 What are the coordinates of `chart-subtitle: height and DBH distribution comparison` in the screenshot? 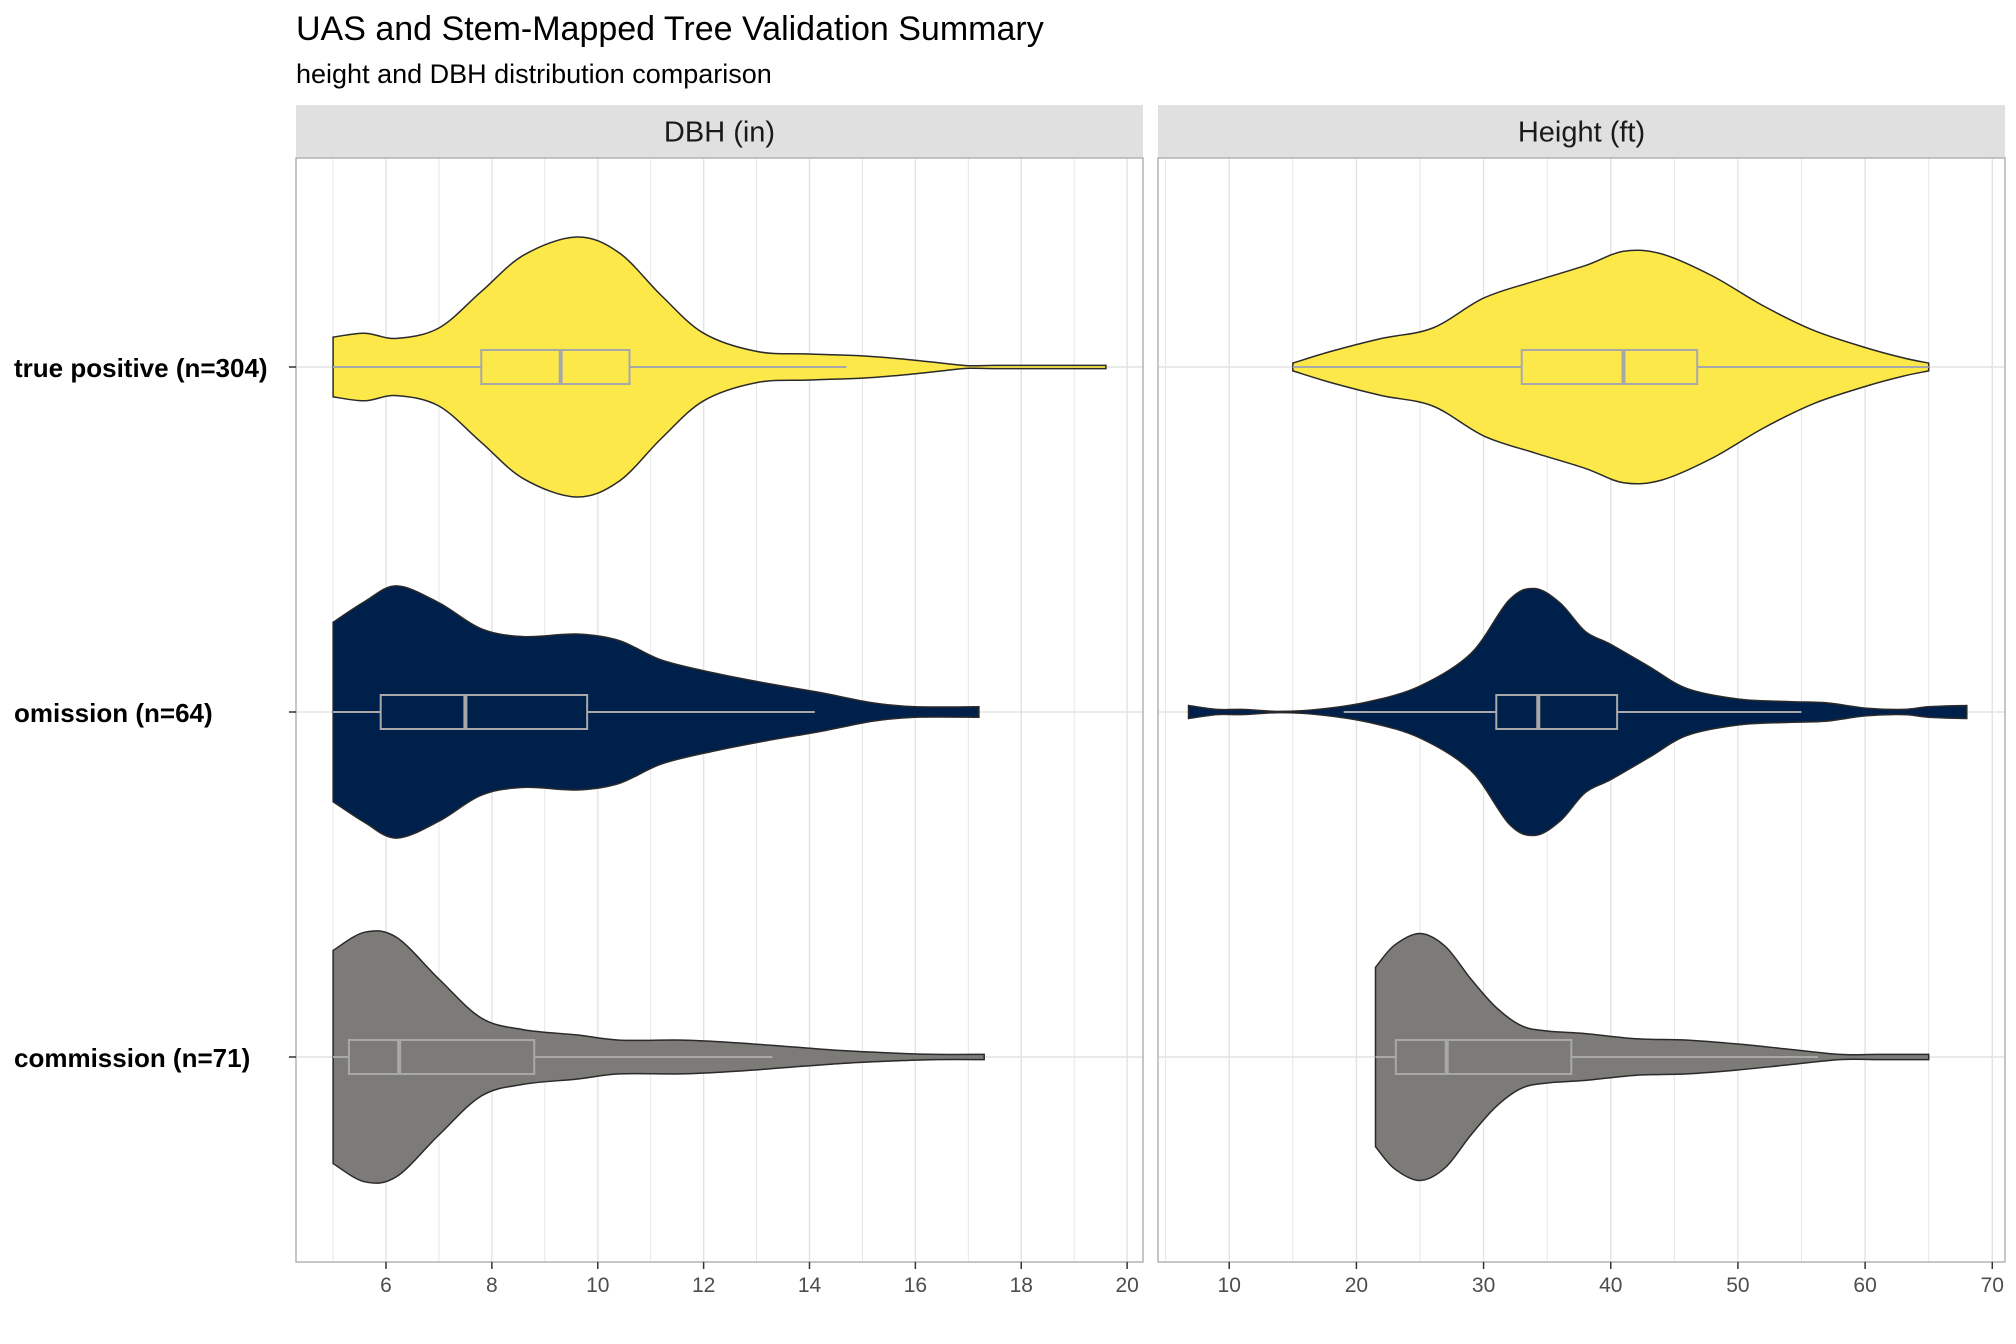 It's located at (534, 74).